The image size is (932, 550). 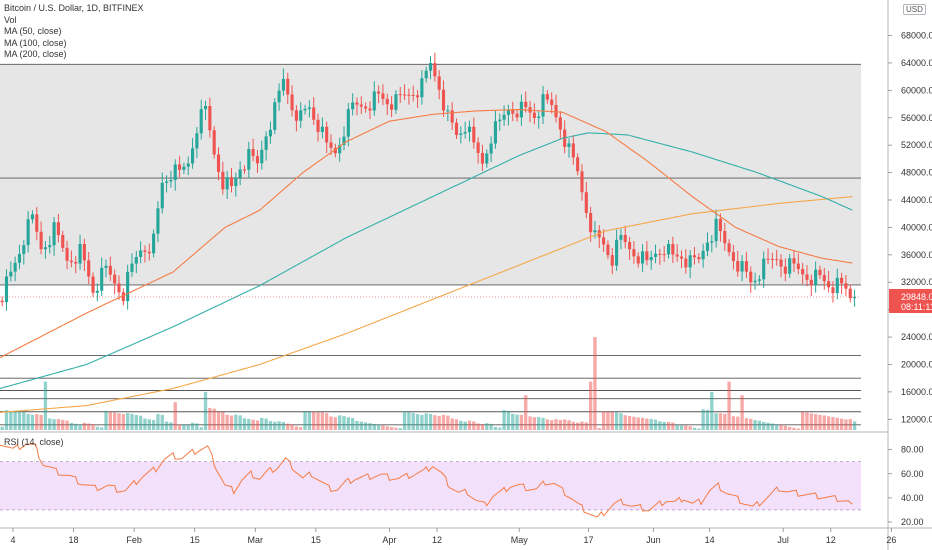 What do you see at coordinates (916, 90) in the screenshot?
I see `price-tick-label-12: 60000.0` at bounding box center [916, 90].